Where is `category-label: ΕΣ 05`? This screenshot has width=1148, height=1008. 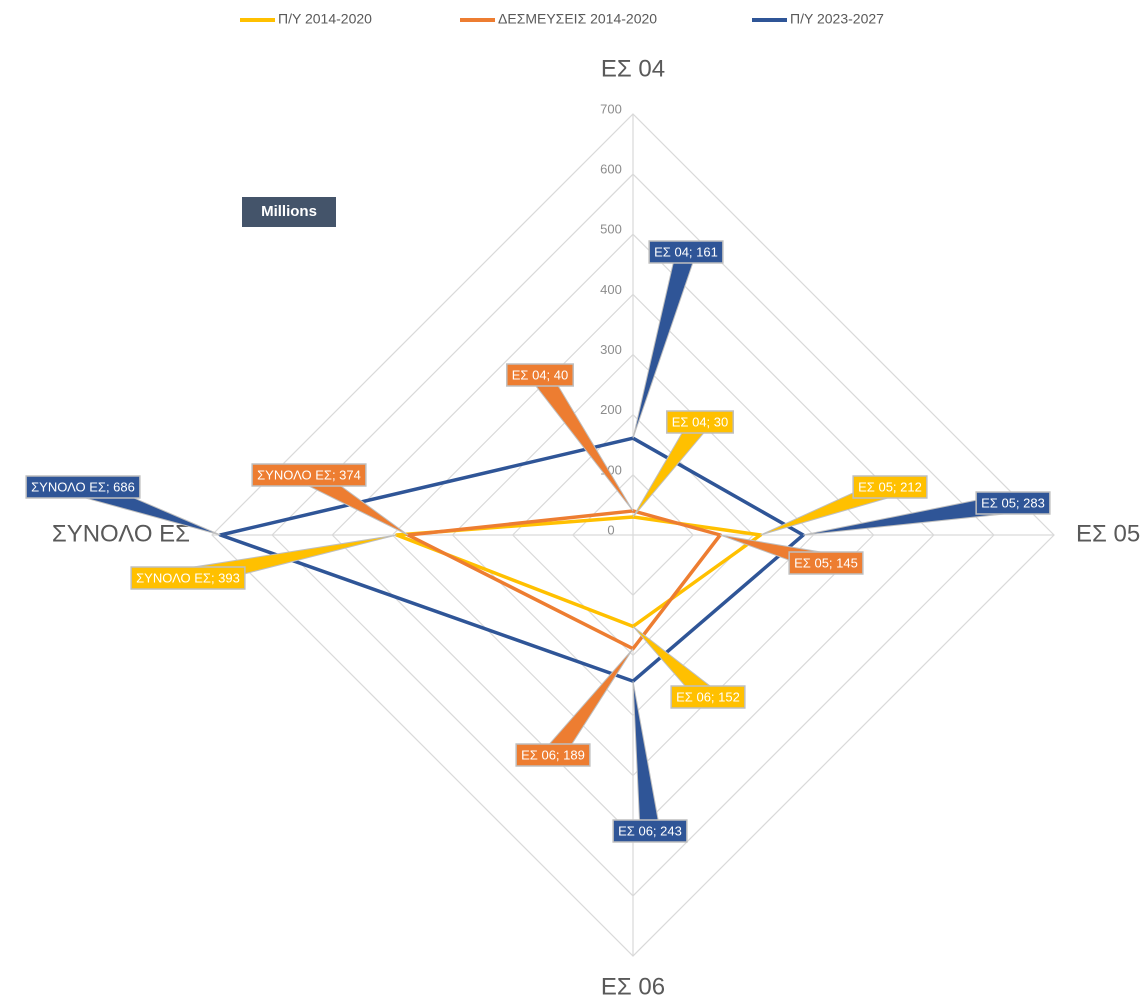
category-label: ΕΣ 05 is located at coordinates (1108, 533).